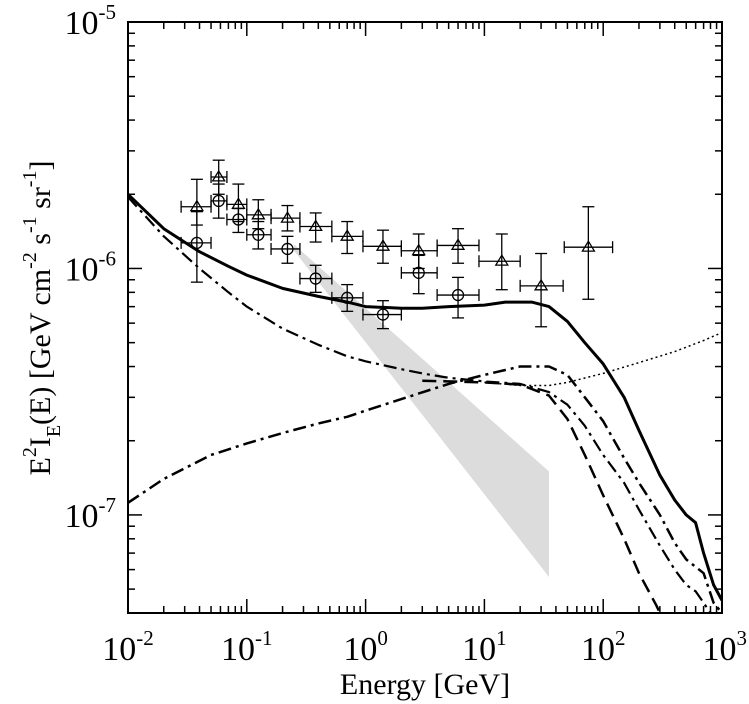  I want to click on y-title-part: ], so click(40, 166).